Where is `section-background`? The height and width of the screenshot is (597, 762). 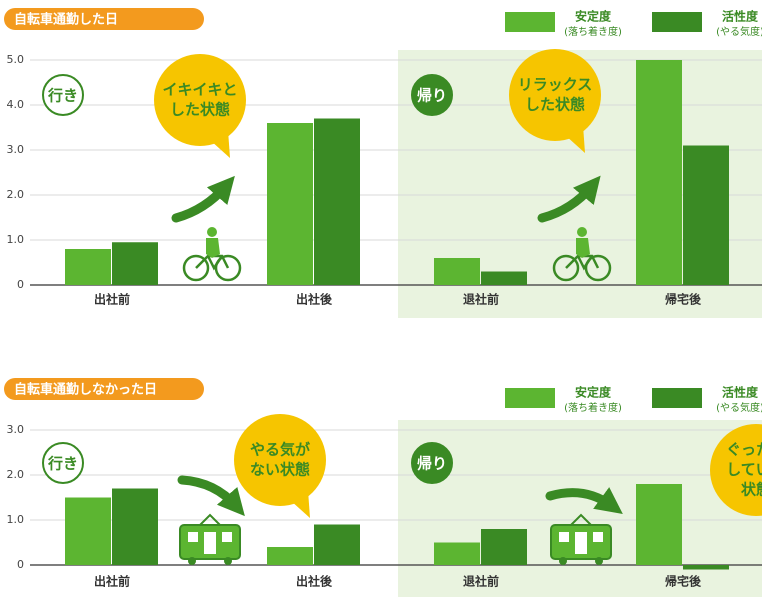
section-background is located at coordinates (580, 508).